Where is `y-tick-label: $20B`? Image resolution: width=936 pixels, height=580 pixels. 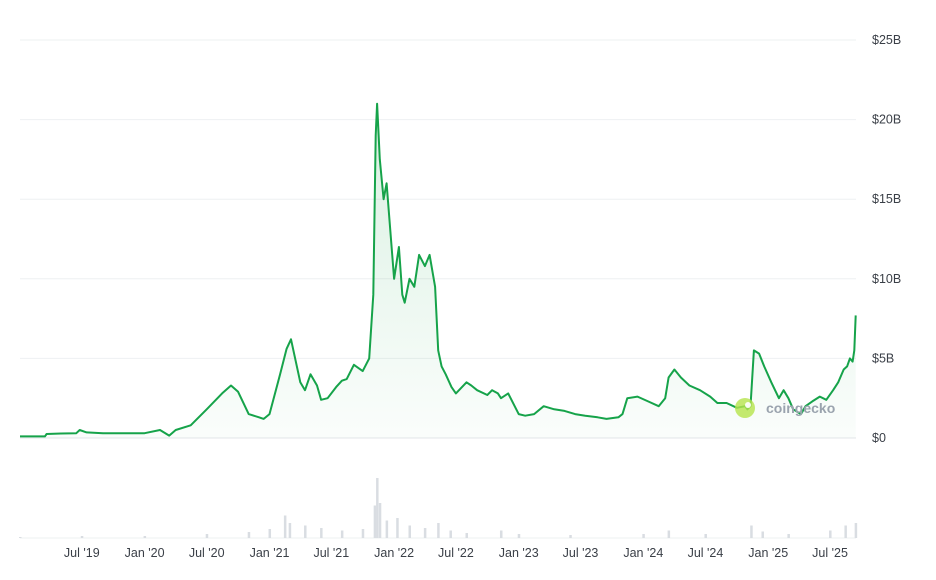 y-tick-label: $20B is located at coordinates (886, 120).